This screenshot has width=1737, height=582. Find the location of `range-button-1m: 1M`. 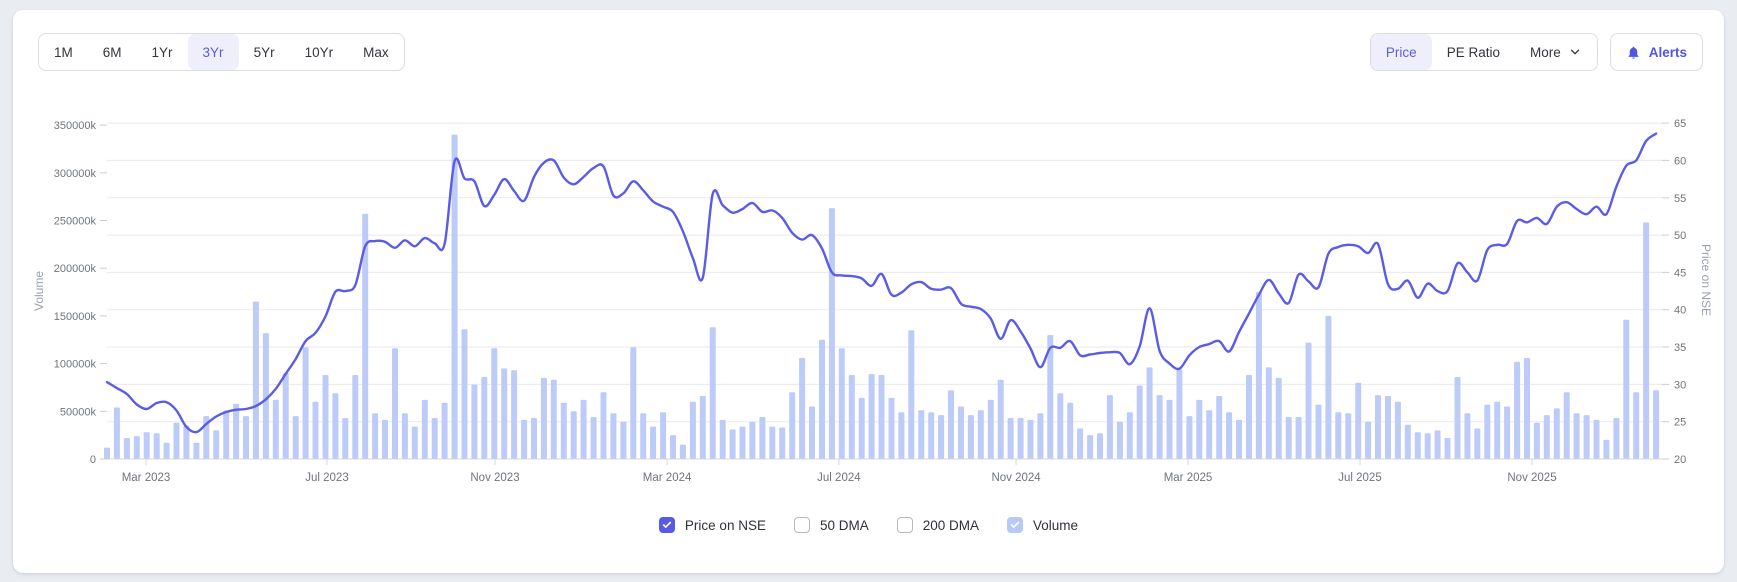

range-button-1m: 1M is located at coordinates (63, 52).